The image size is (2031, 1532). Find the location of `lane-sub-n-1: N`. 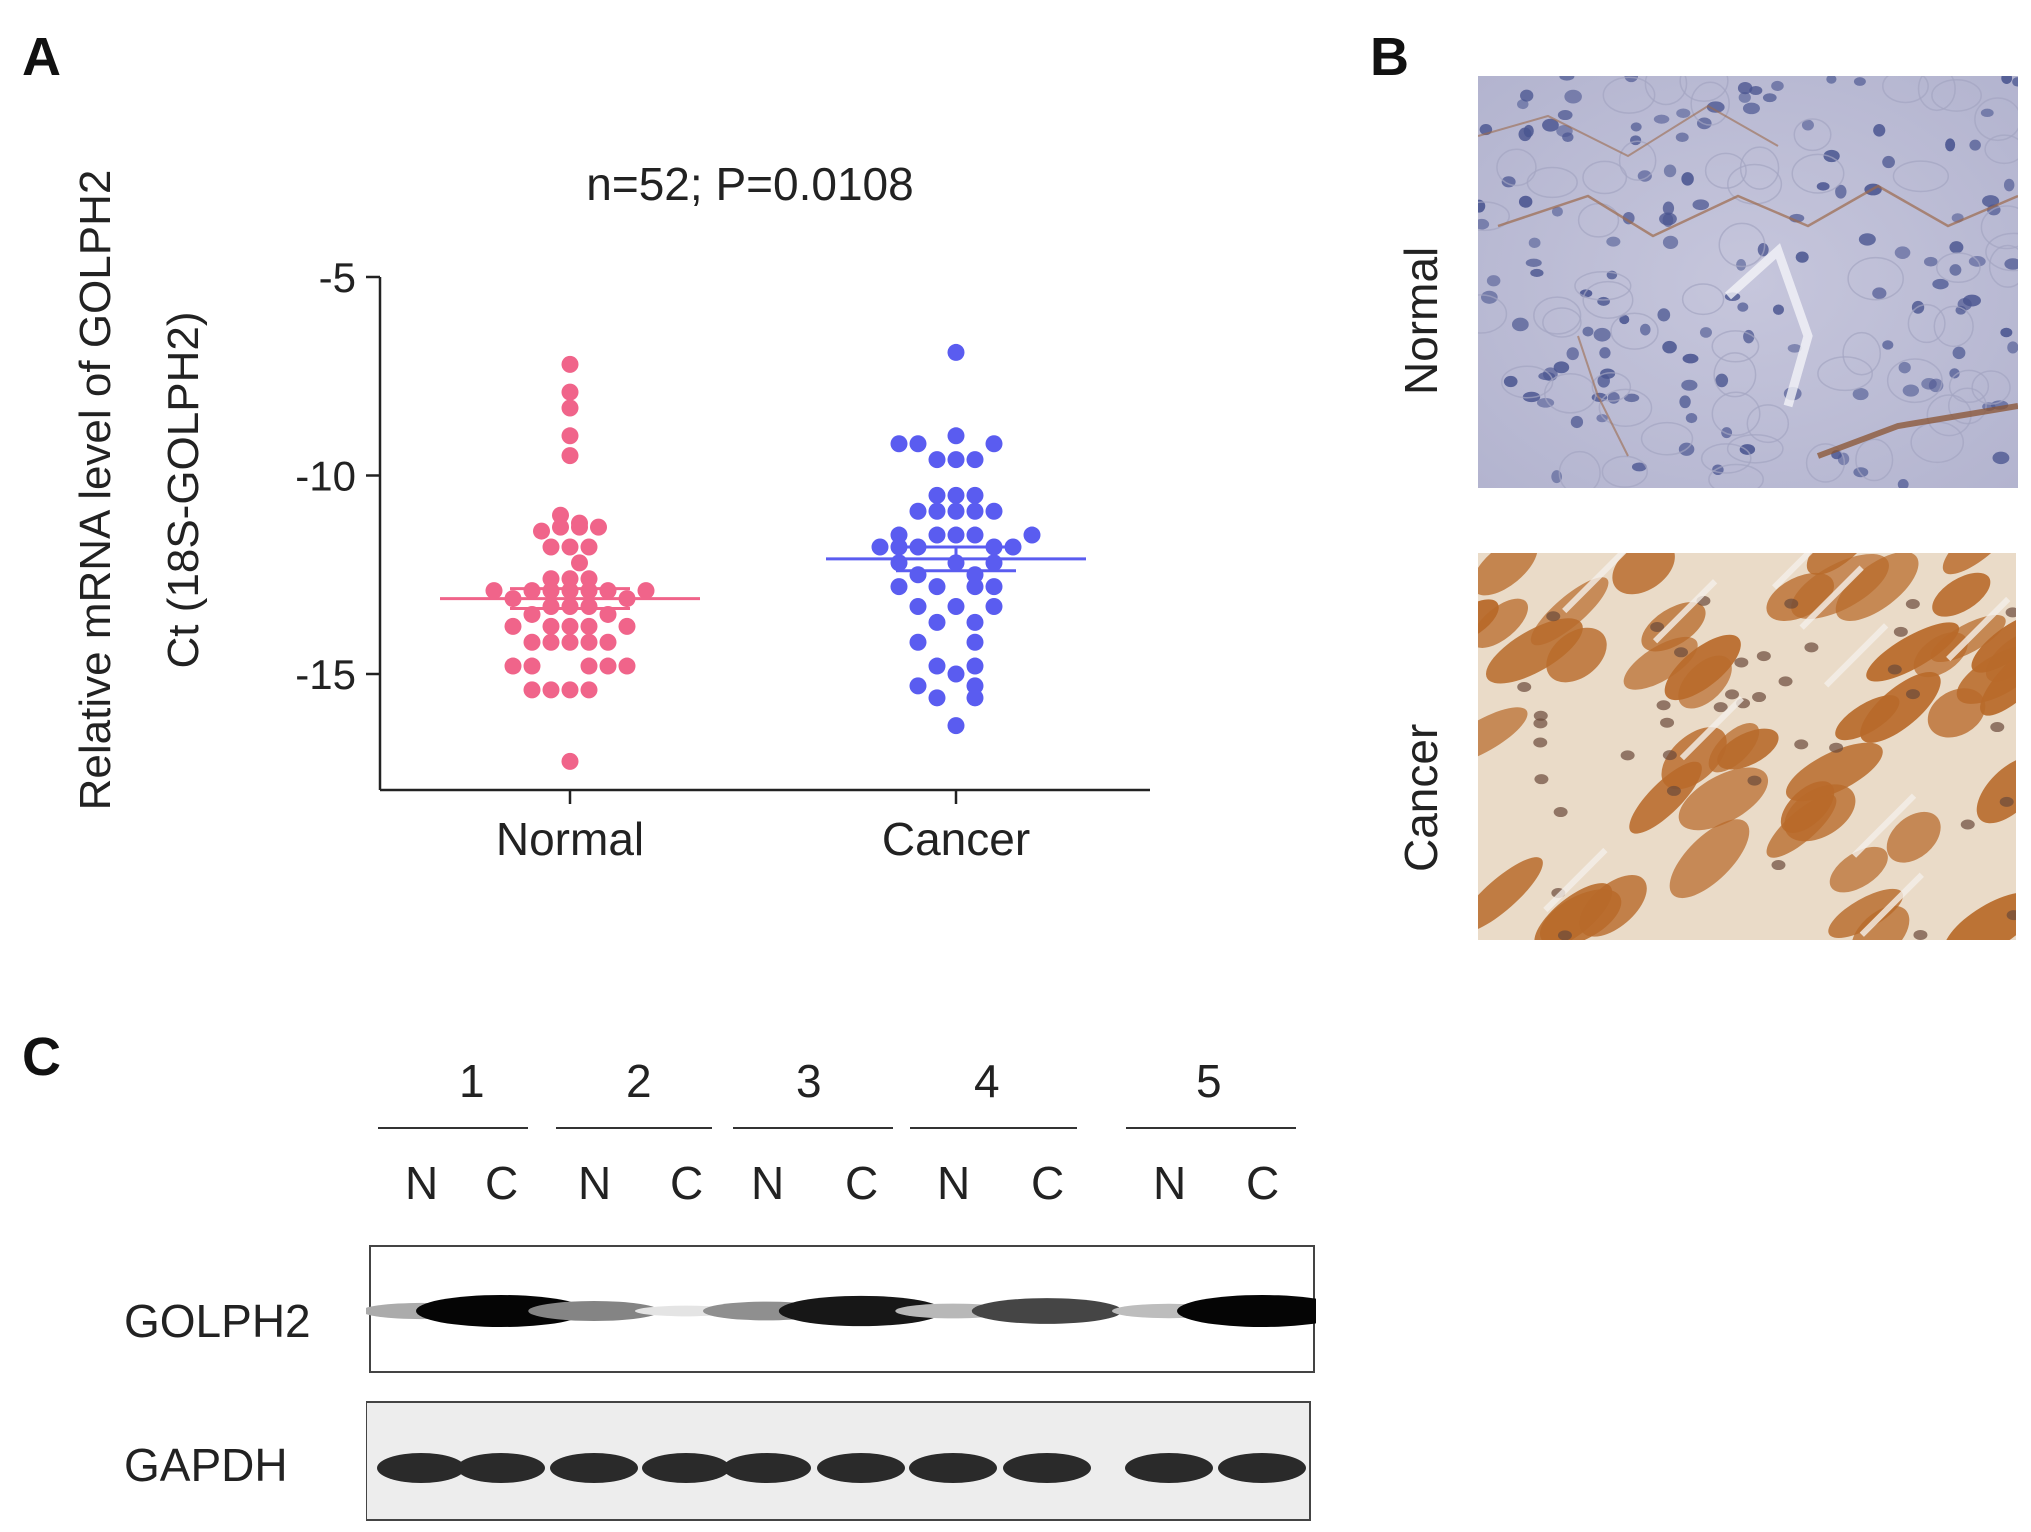

lane-sub-n-1: N is located at coordinates (422, 1183).